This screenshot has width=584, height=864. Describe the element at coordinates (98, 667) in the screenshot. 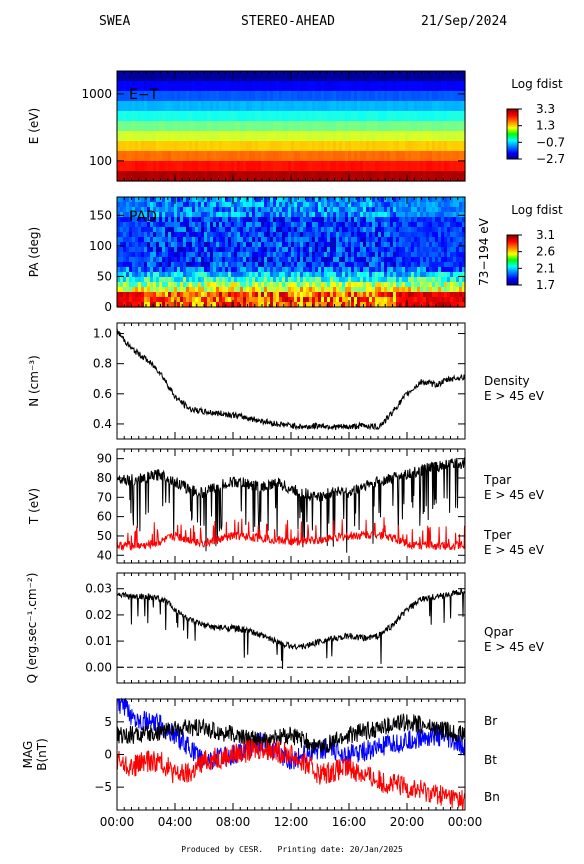

I see `heat-flux-ytick: 0.00` at that location.